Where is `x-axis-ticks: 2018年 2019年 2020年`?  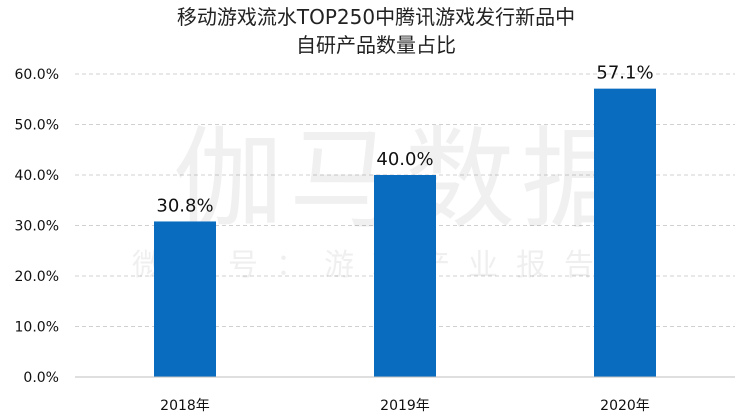
x-axis-ticks: 2018年 2019年 2020年 is located at coordinates (405, 406).